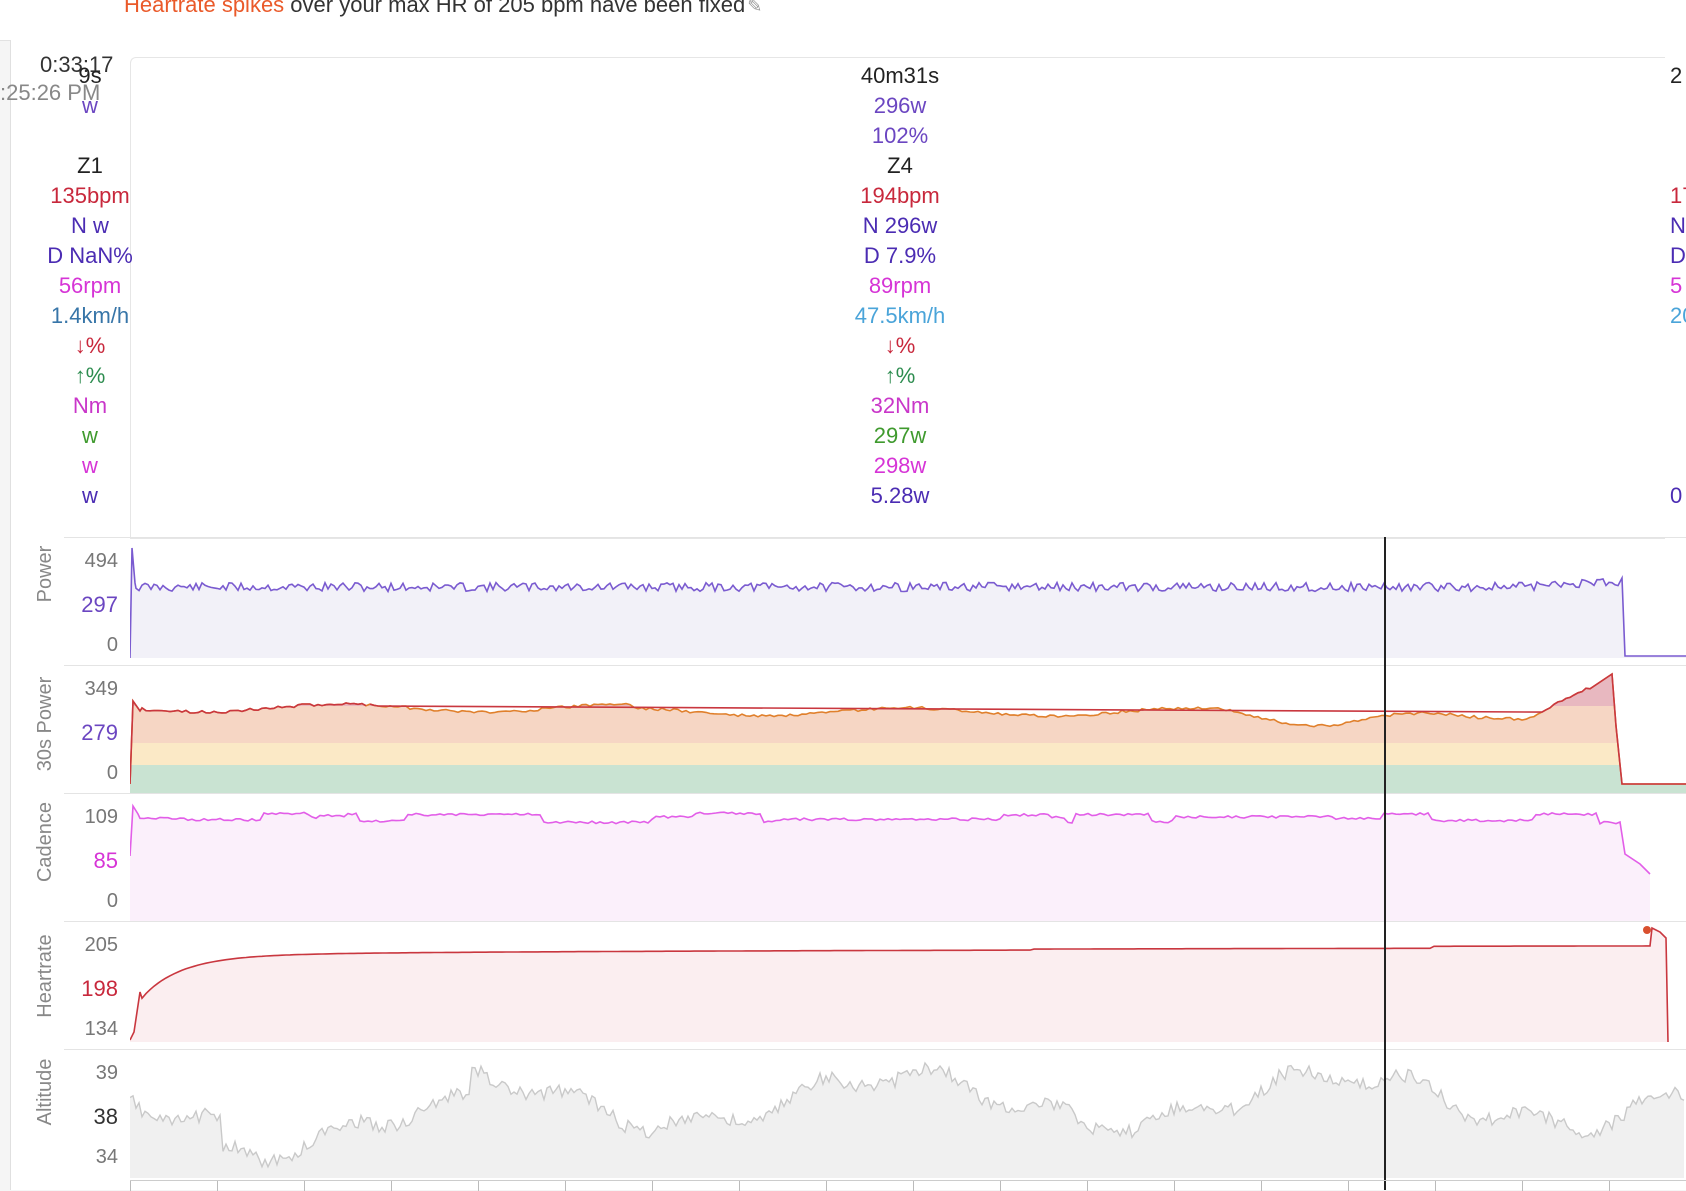 The width and height of the screenshot is (1686, 1191). I want to click on 30s-power-chart: 30s Power 349 279 0, so click(860, 729).